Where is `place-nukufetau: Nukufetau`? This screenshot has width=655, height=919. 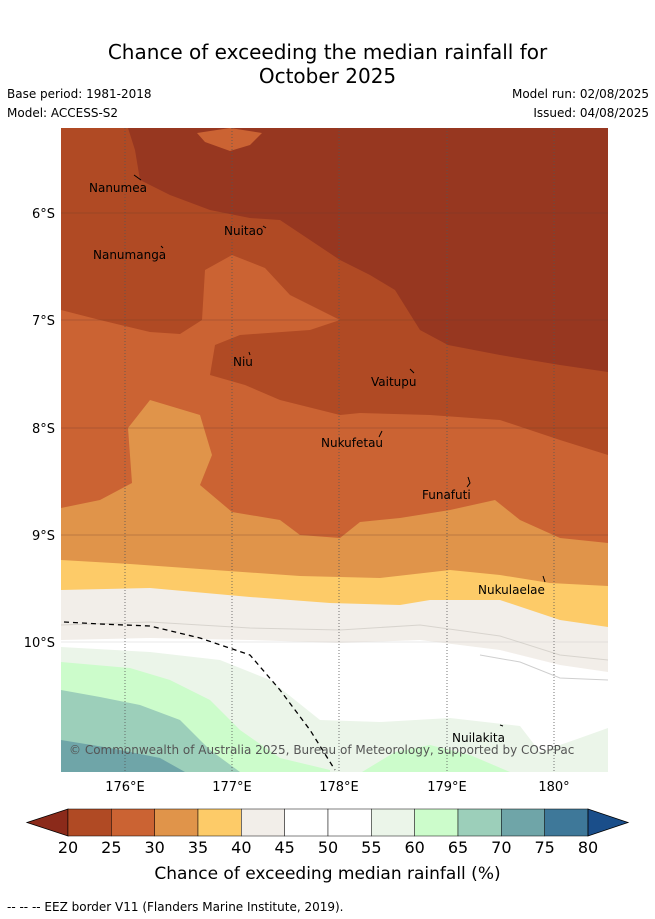 place-nukufetau: Nukufetau is located at coordinates (352, 443).